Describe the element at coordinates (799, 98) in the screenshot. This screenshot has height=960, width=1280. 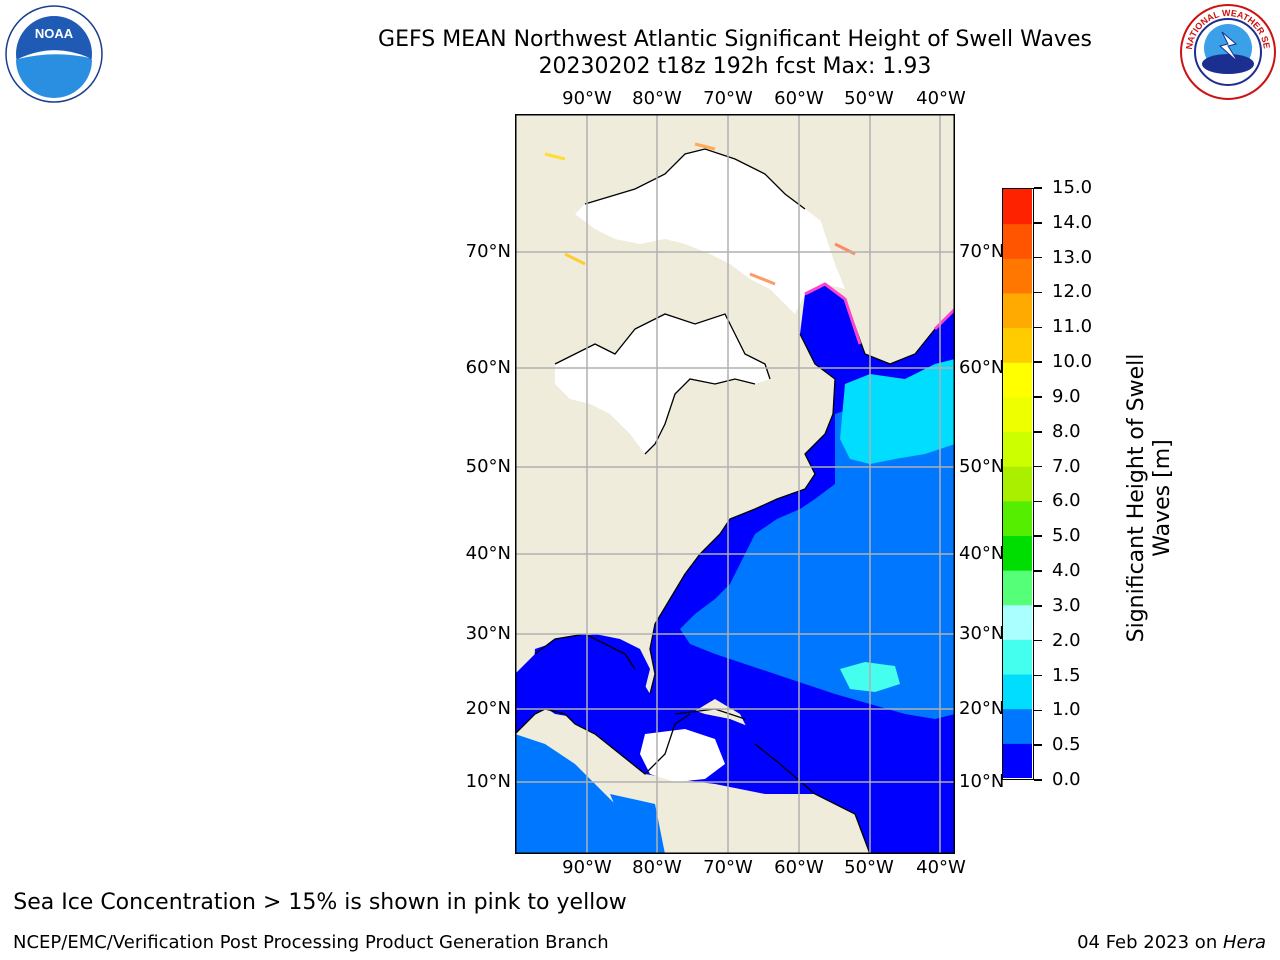
I see `lon-label-top: 60°W` at that location.